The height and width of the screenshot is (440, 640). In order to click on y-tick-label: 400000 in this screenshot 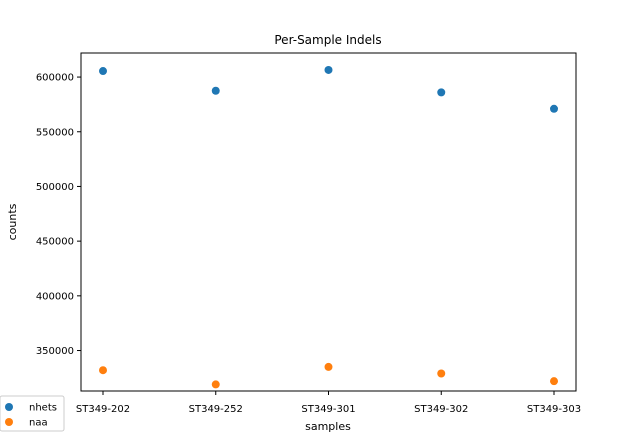, I will do `click(55, 296)`.